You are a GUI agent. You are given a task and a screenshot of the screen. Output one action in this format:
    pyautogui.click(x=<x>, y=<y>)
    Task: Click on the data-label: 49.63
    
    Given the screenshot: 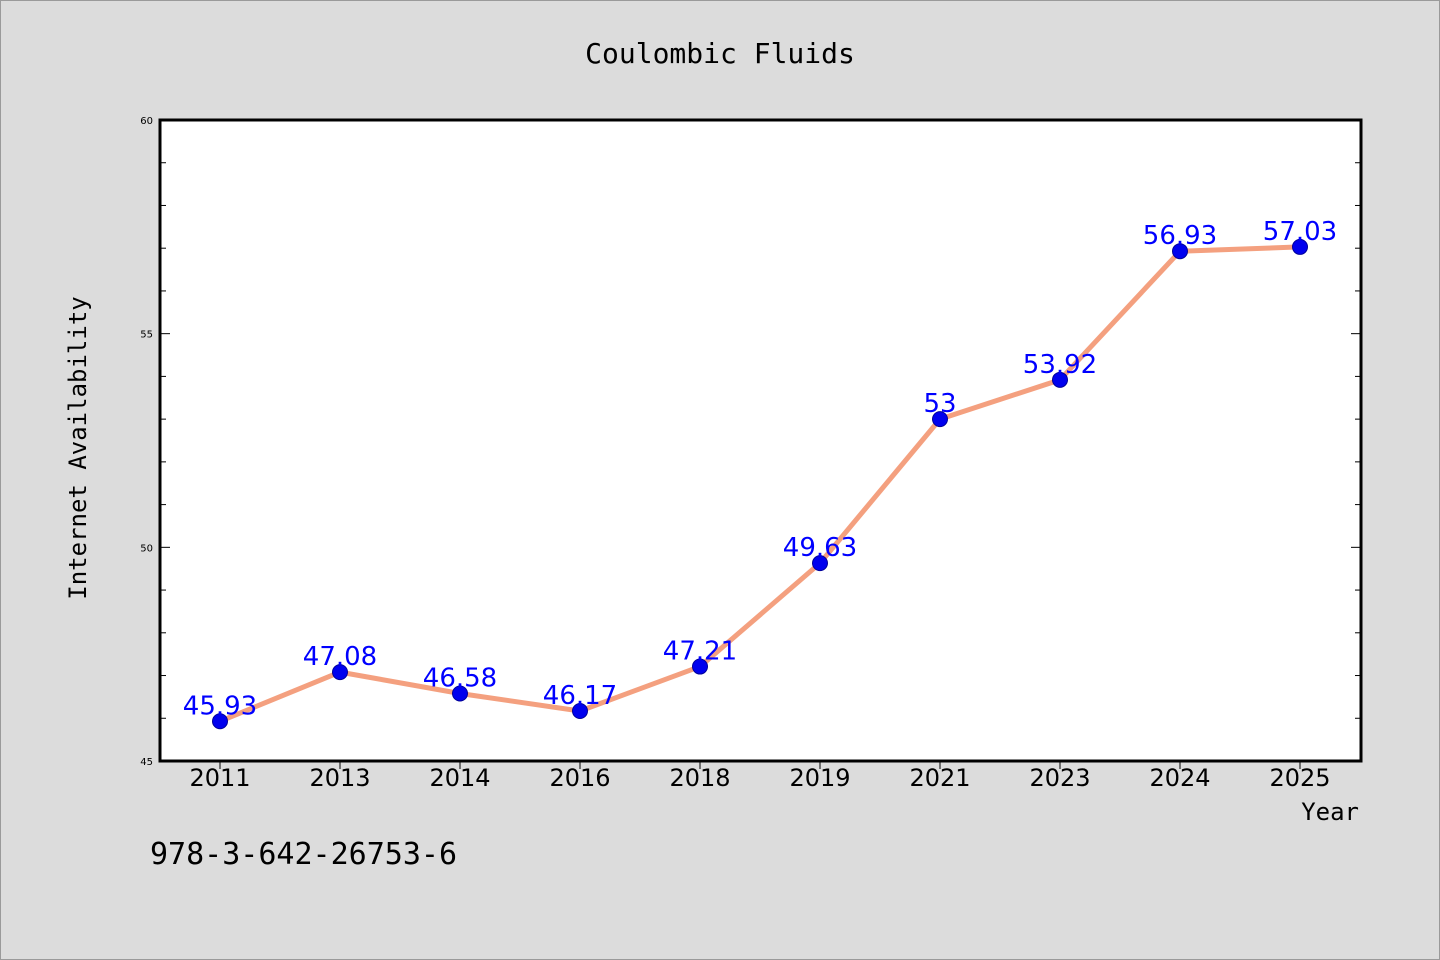 What is the action you would take?
    pyautogui.click(x=820, y=548)
    